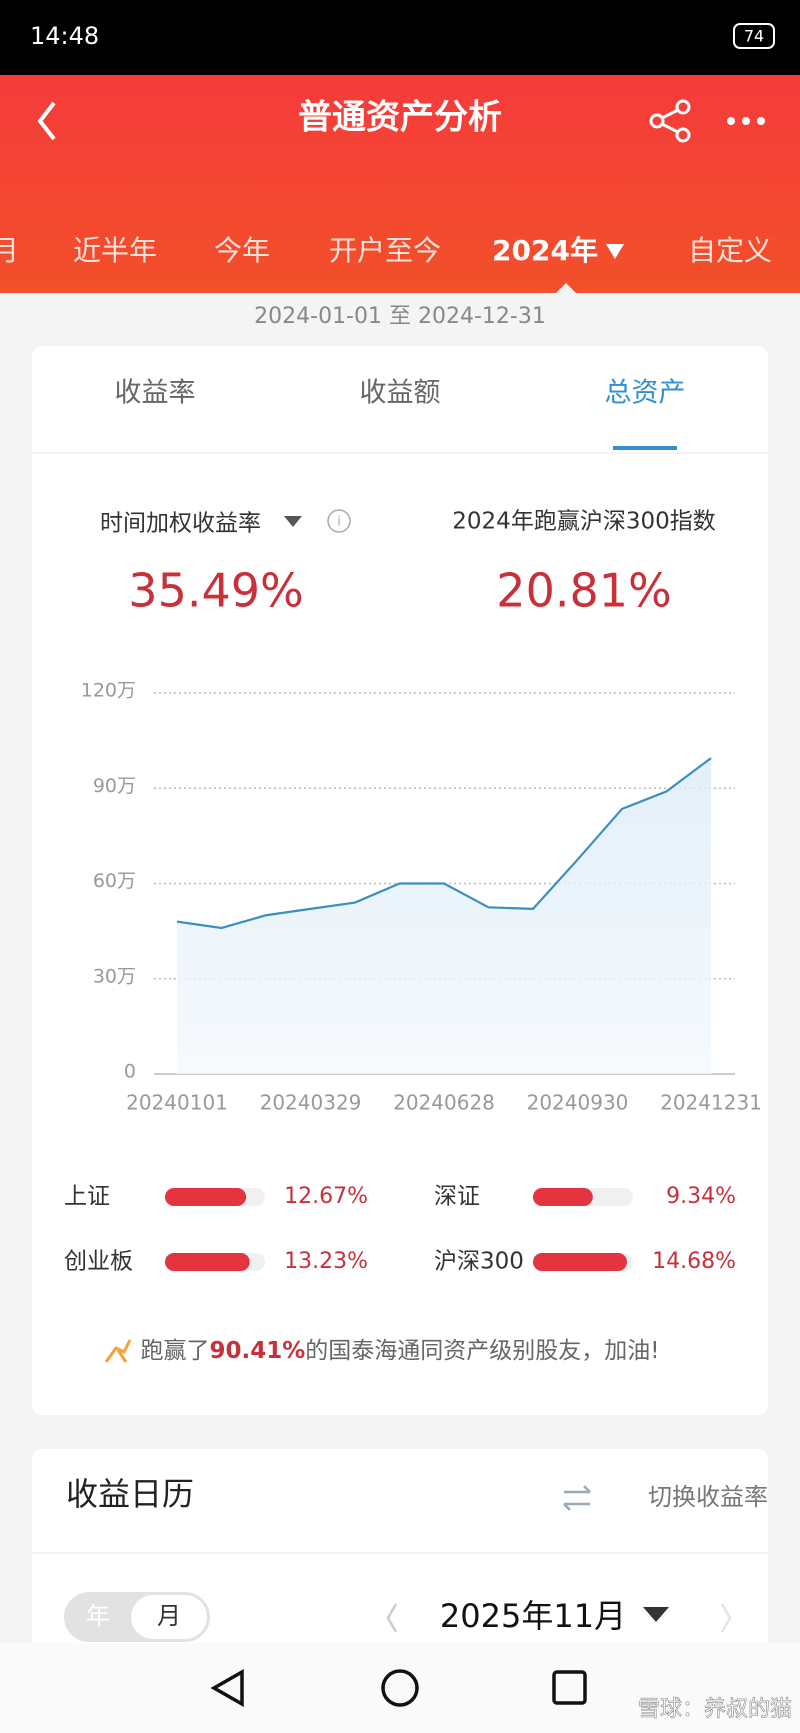  What do you see at coordinates (533, 1616) in the screenshot?
I see `calendar-month: 2025年11月` at bounding box center [533, 1616].